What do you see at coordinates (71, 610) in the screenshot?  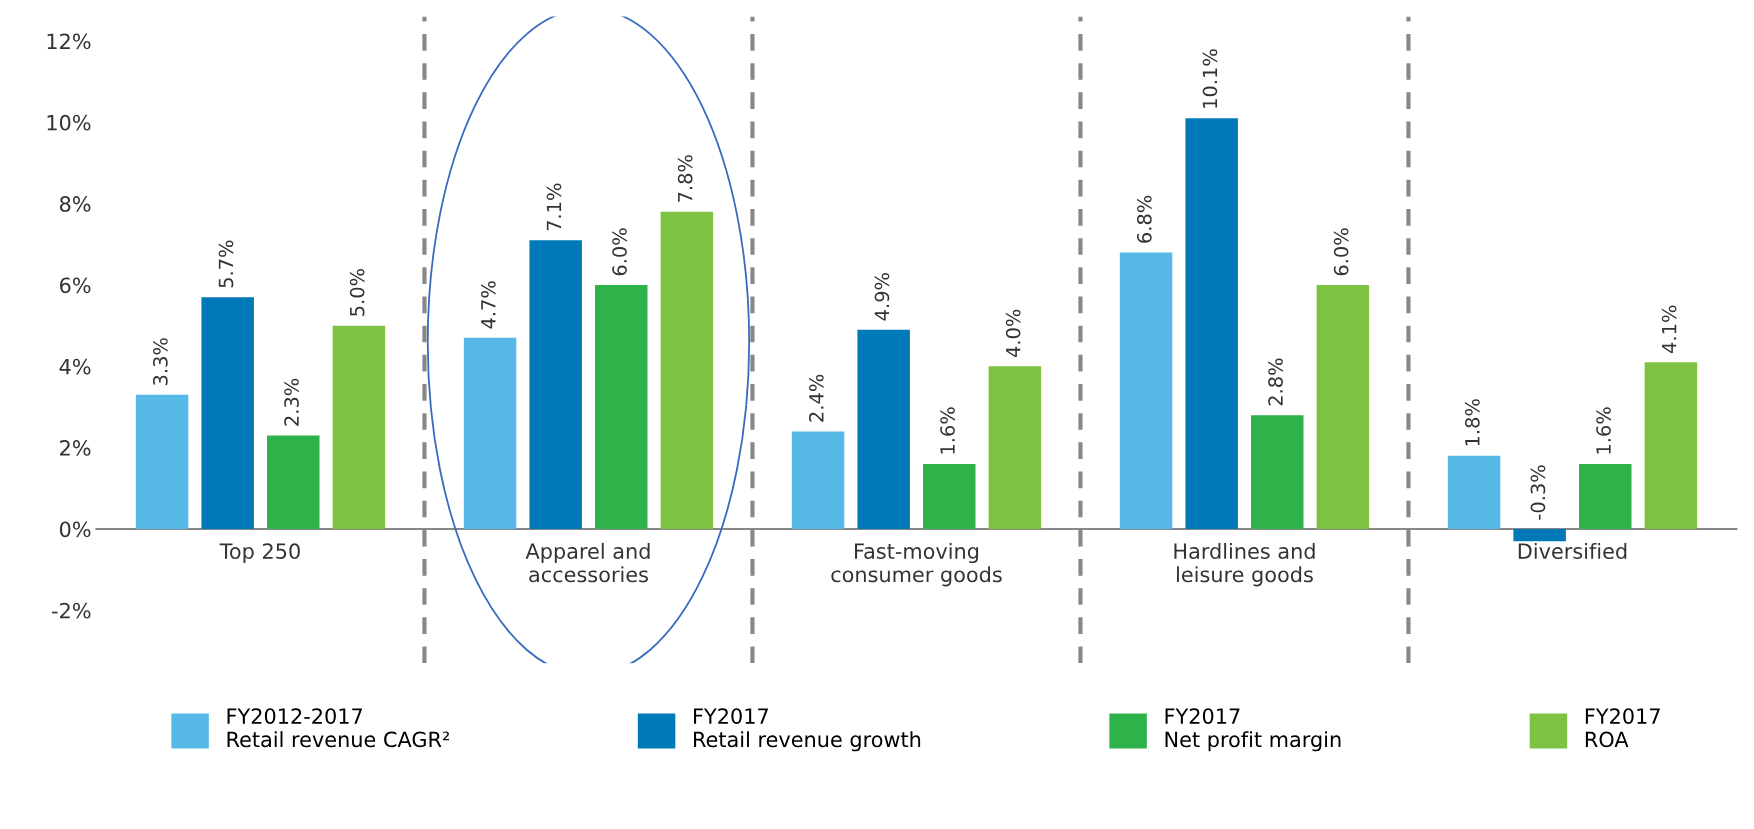 I see `y-tick-label: -2%` at bounding box center [71, 610].